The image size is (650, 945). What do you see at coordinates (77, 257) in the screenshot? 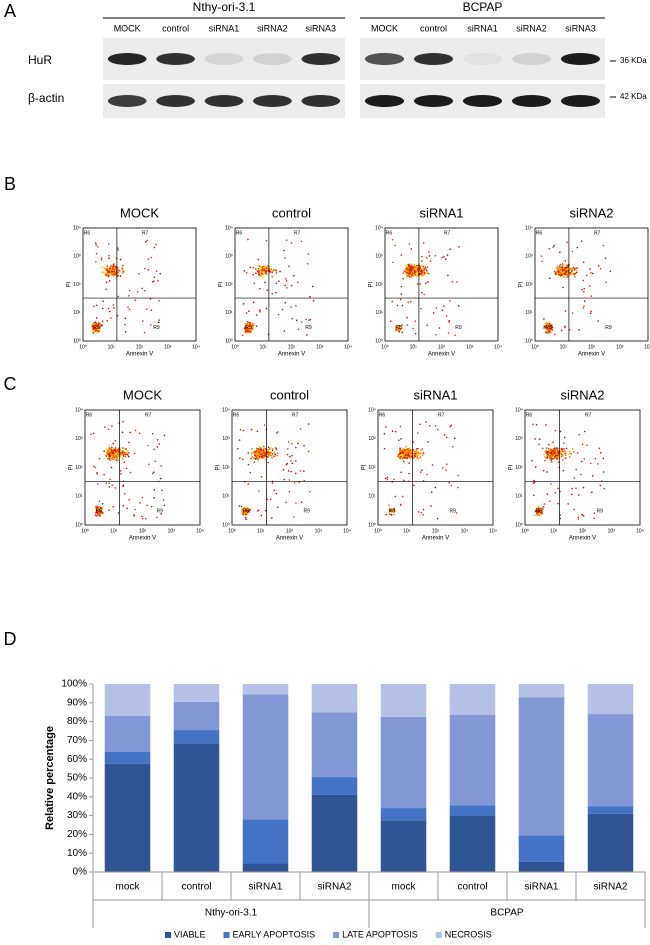
I see `y-tick-label: 10³` at bounding box center [77, 257].